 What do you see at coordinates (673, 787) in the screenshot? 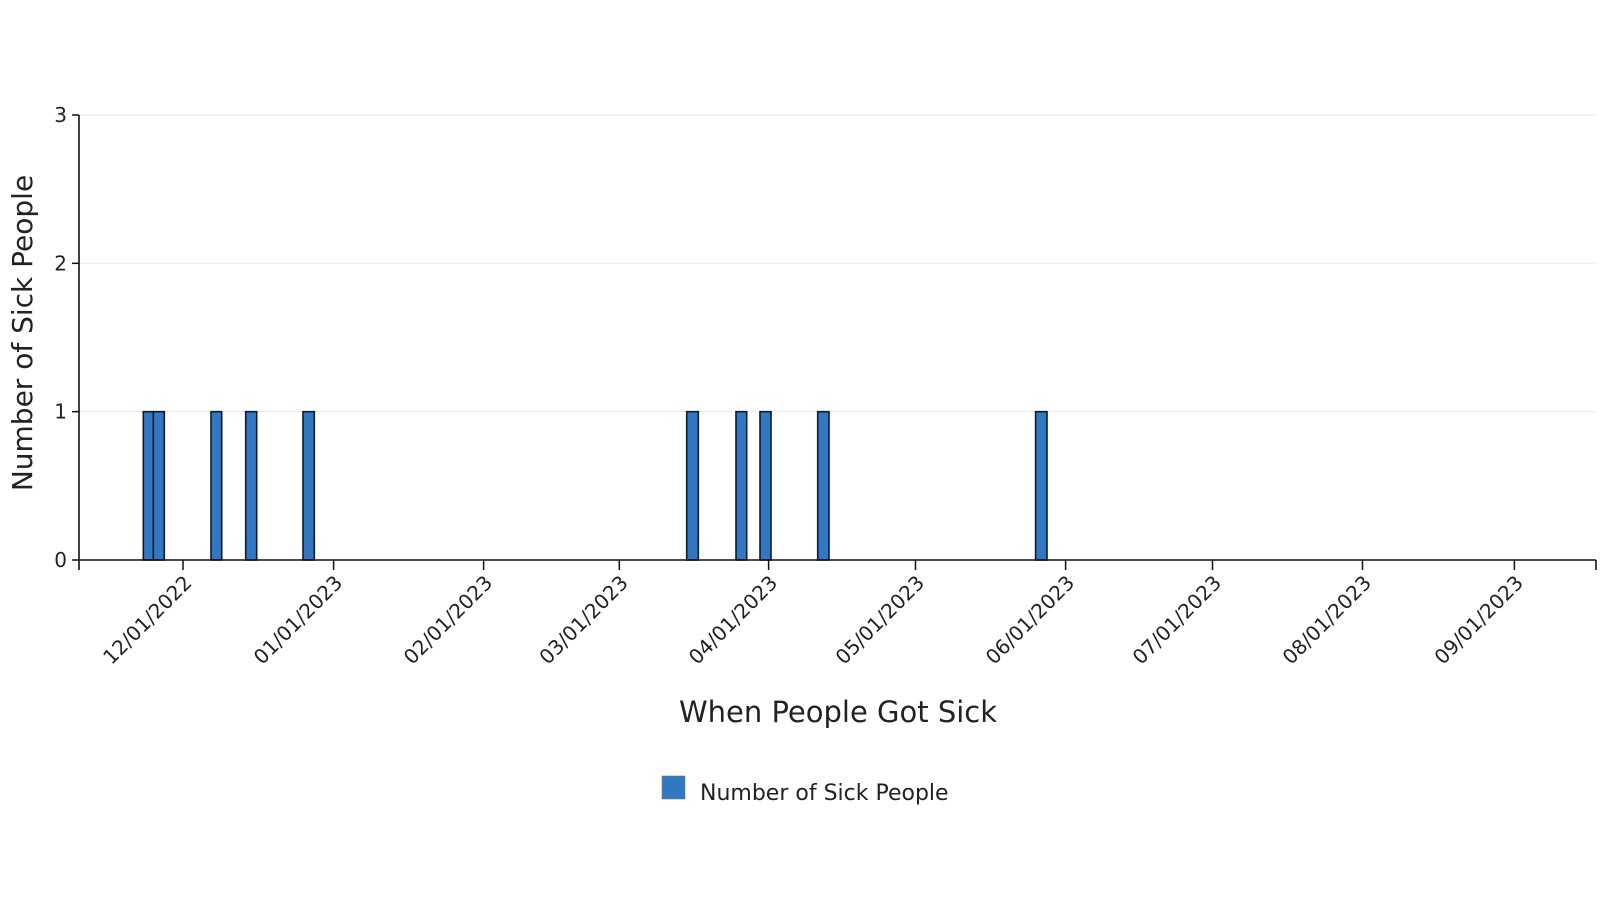
I see `legend-swatch` at bounding box center [673, 787].